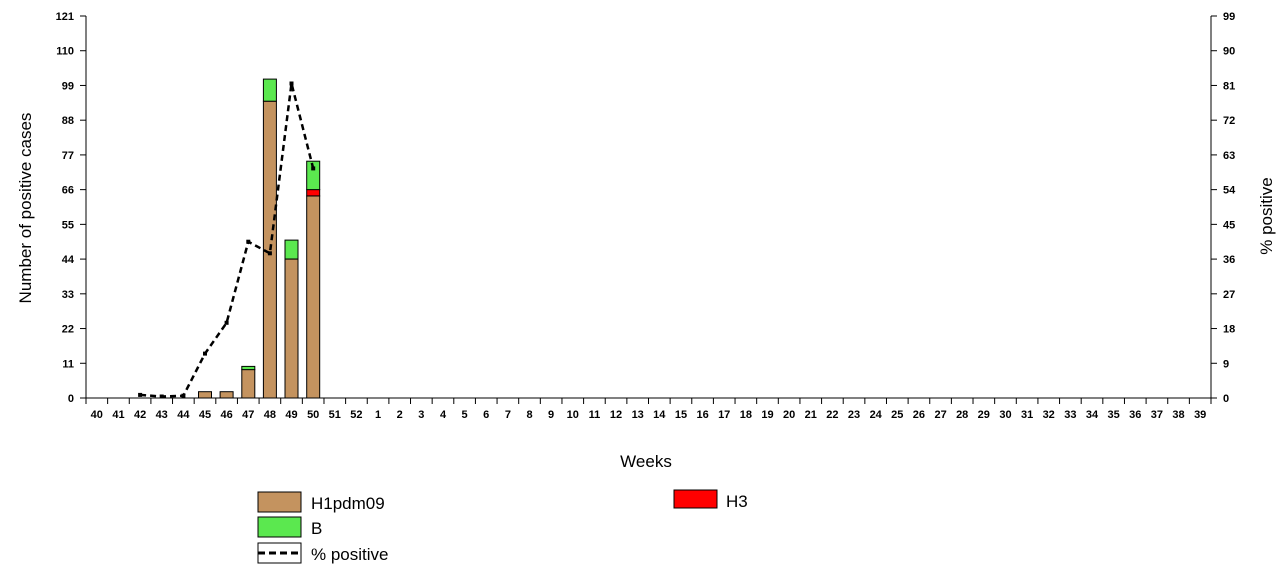 The height and width of the screenshot is (571, 1276). Describe the element at coordinates (1229, 86) in the screenshot. I see `y2-tick-label-81: 81` at that location.